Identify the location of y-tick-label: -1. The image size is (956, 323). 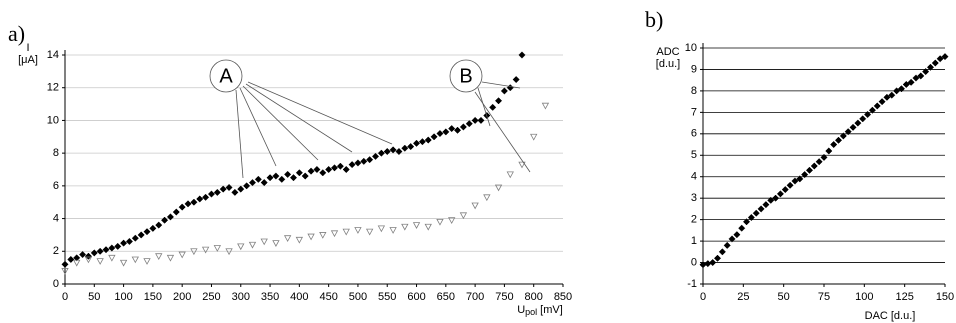
(692, 284).